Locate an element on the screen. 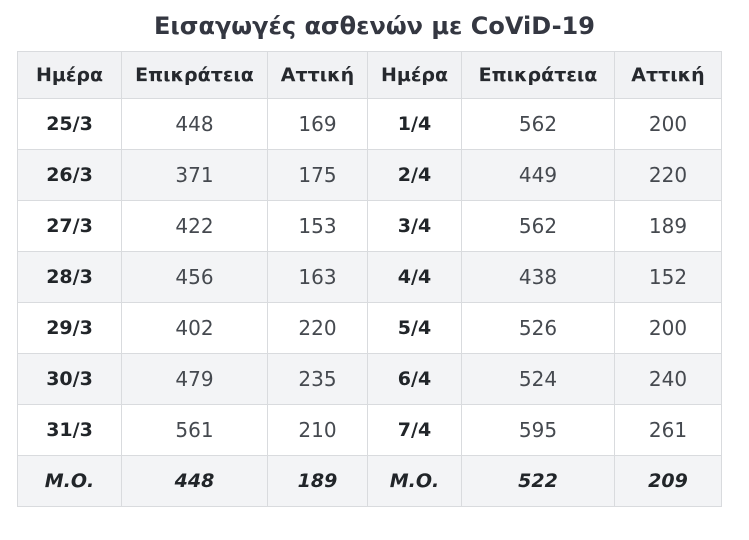  day-cell: 5/4 is located at coordinates (414, 328).